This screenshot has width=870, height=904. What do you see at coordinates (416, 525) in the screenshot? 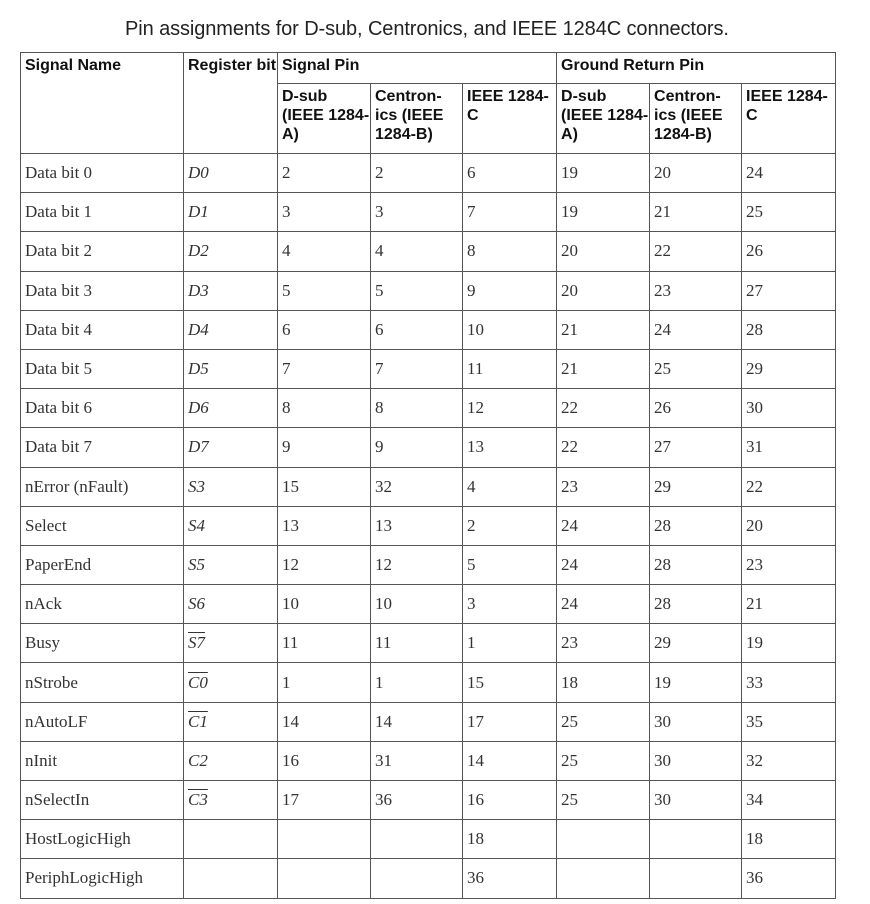
I see `signal-centronics-cell: 13` at bounding box center [416, 525].